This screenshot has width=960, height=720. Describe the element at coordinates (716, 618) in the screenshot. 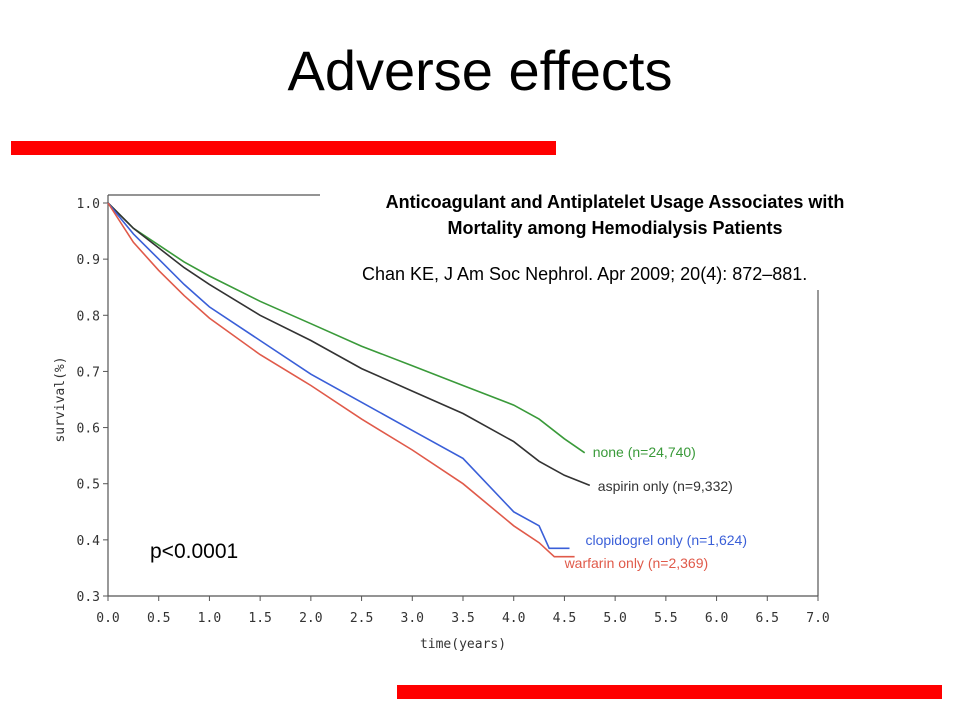

I see `x-tick-label: 6.0` at that location.